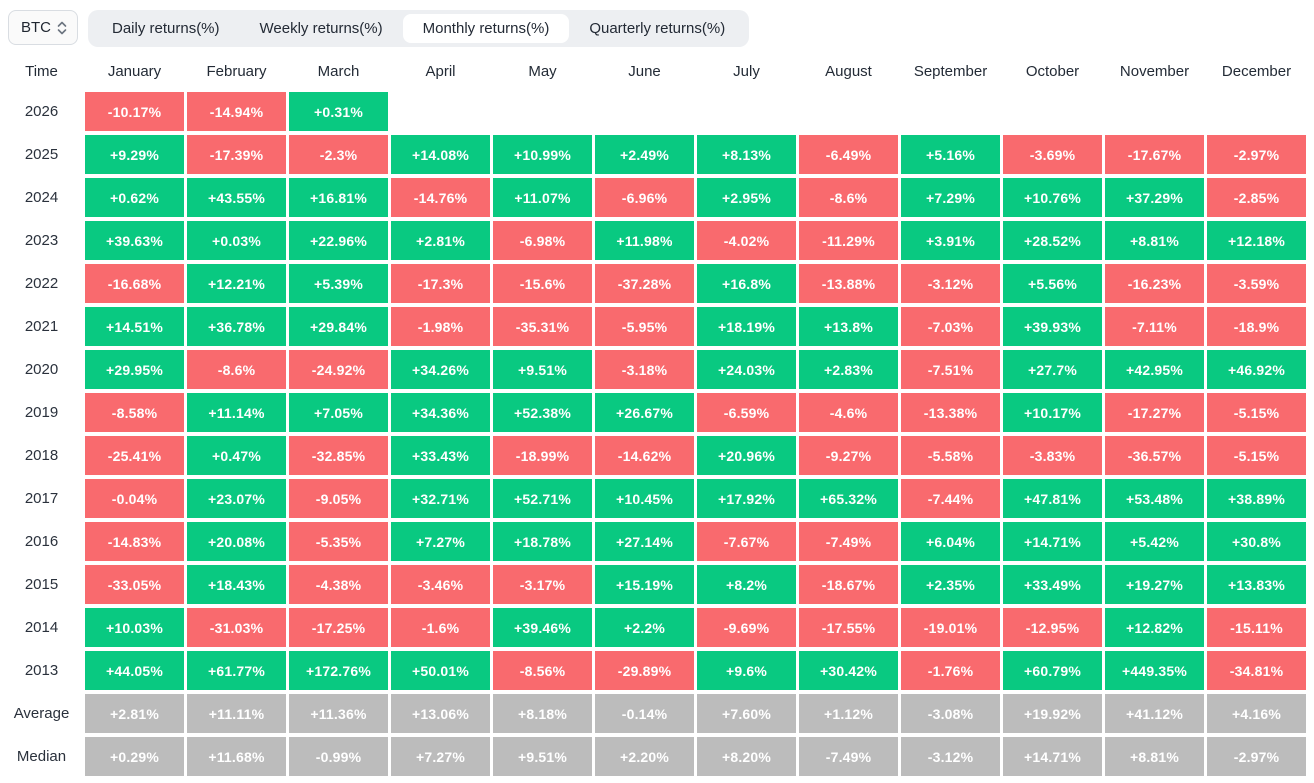 The image size is (1314, 783). Describe the element at coordinates (950, 541) in the screenshot. I see `return-cell-2016-september: +6.04%` at that location.